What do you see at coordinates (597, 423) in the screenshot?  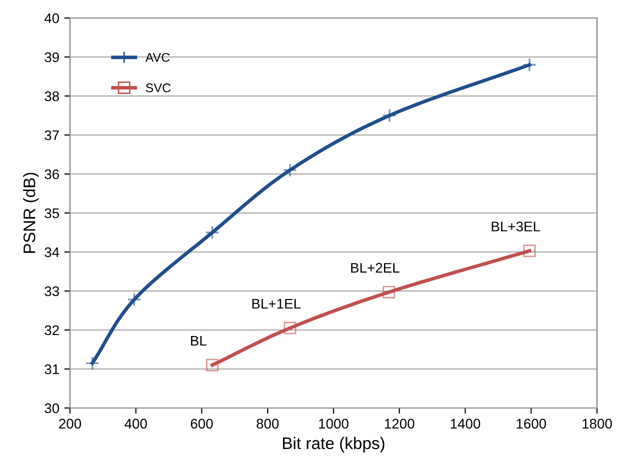 I see `x-tick-label: 1800` at bounding box center [597, 423].